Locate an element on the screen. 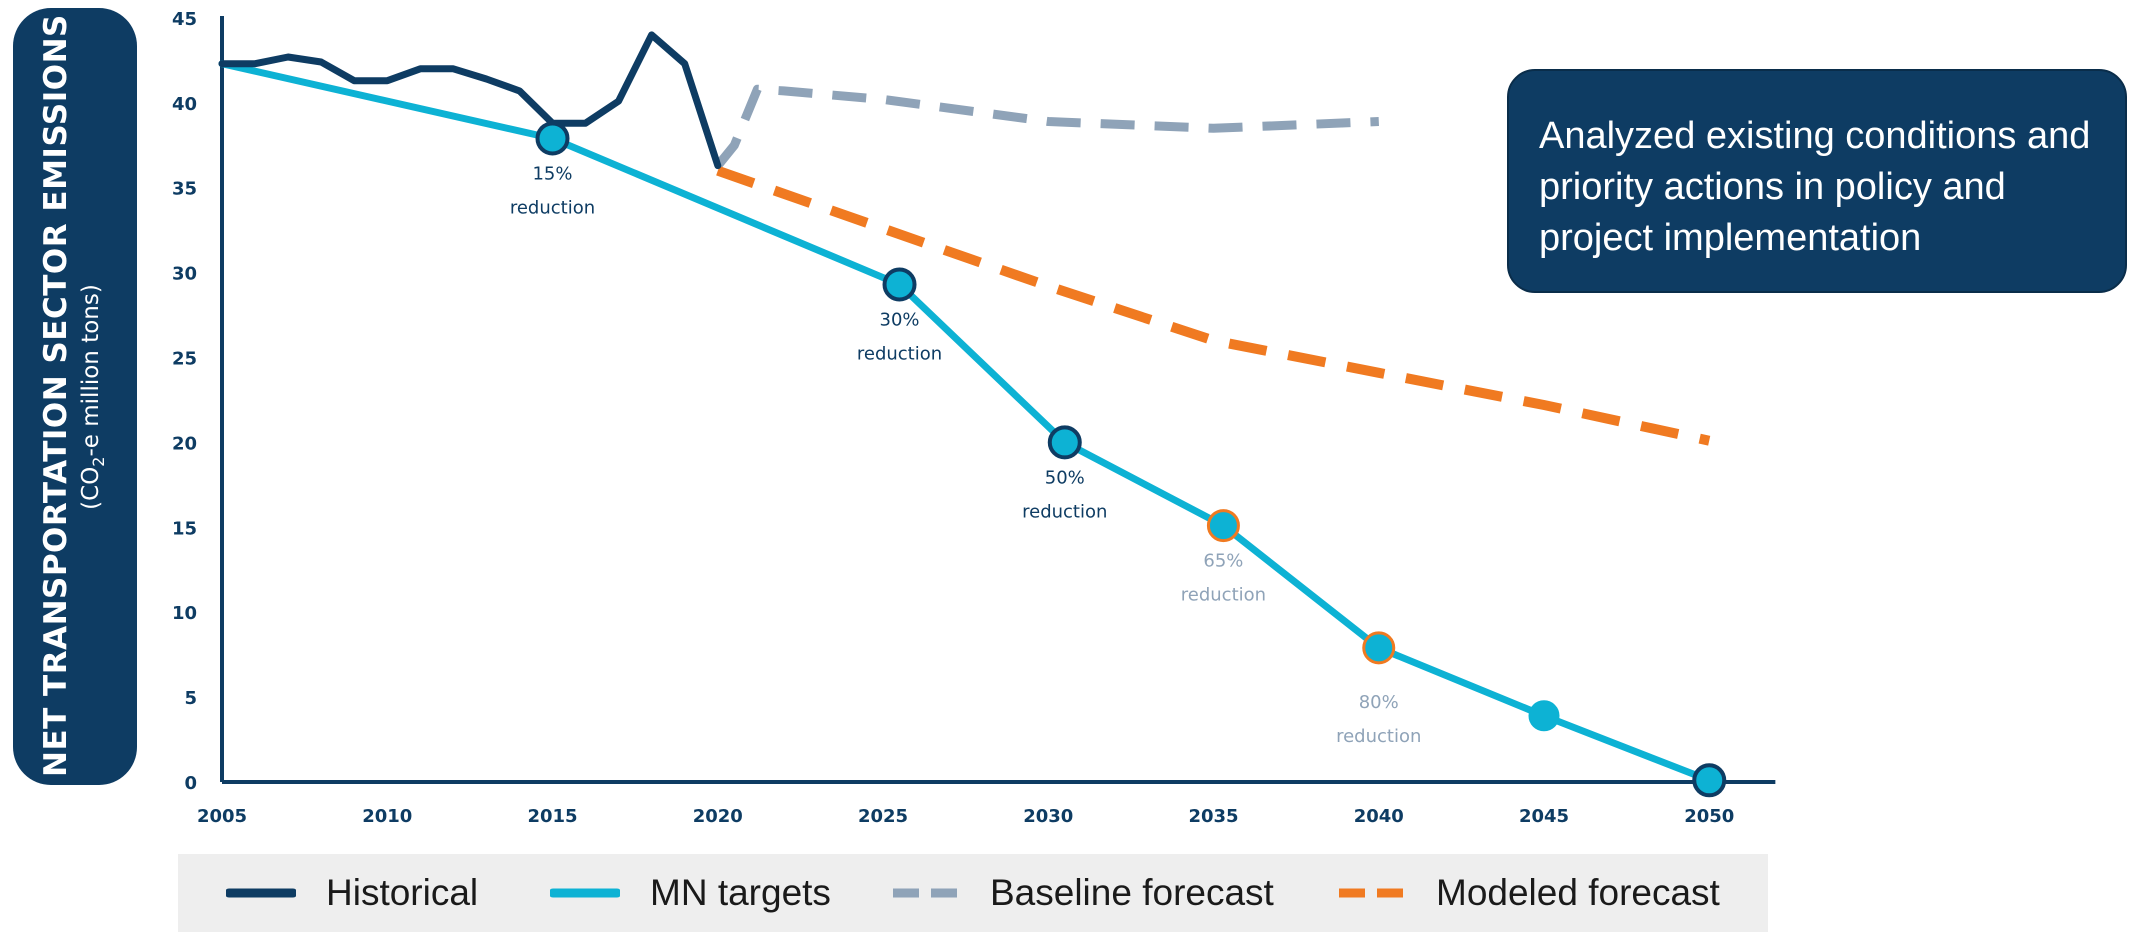 Image resolution: width=2134 pixels, height=932 pixels. y-tick-label: 25 is located at coordinates (184, 359).